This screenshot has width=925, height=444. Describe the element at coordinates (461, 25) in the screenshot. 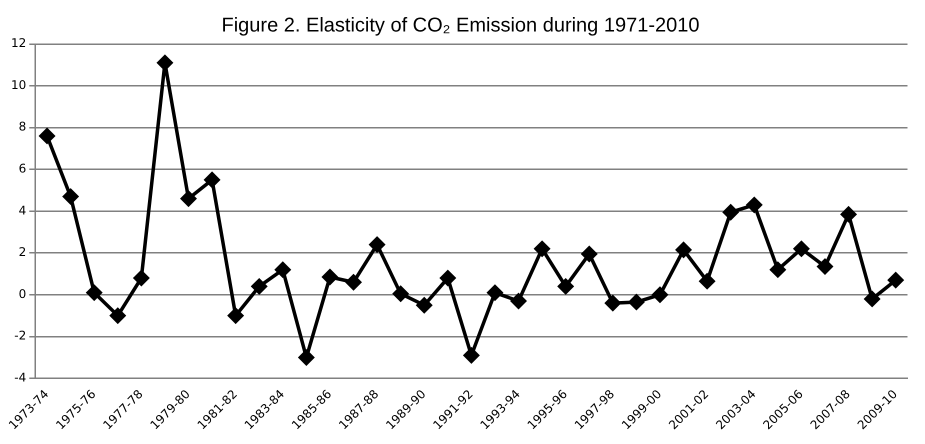

I see `chart-title: Figure 2. Elasticity of CO₂ Emission during 1971-2010` at that location.